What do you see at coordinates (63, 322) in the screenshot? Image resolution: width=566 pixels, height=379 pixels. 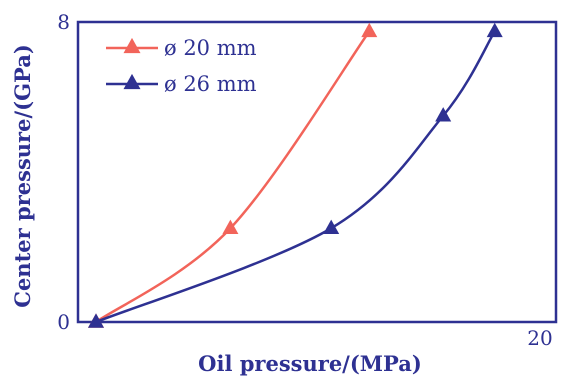 I see `y-tick-label: 0` at bounding box center [63, 322].